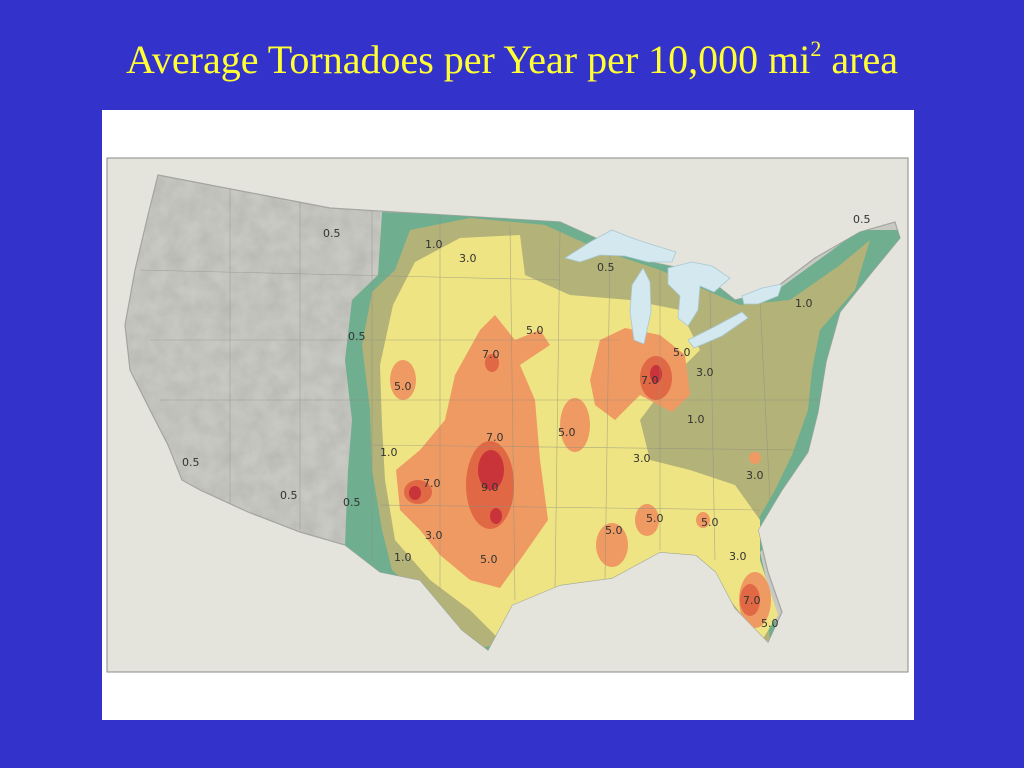 This screenshot has height=768, width=1024. I want to click on title-suffix: area, so click(859, 59).